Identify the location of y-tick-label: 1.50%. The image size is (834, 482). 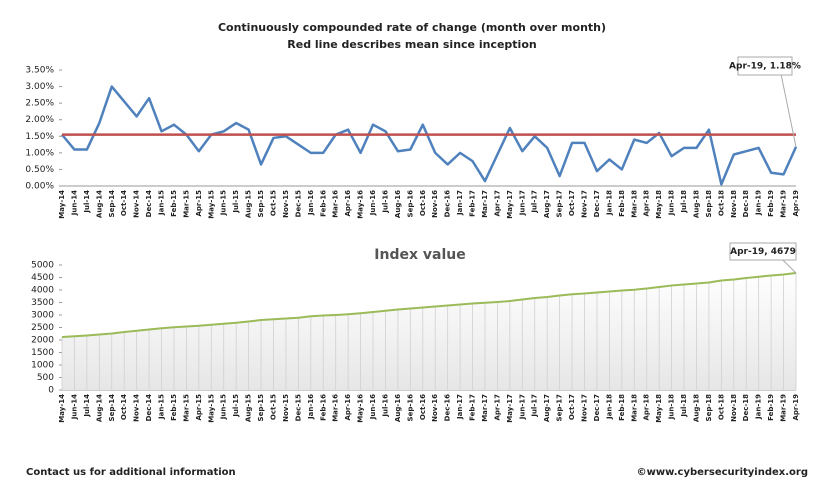
(39, 137).